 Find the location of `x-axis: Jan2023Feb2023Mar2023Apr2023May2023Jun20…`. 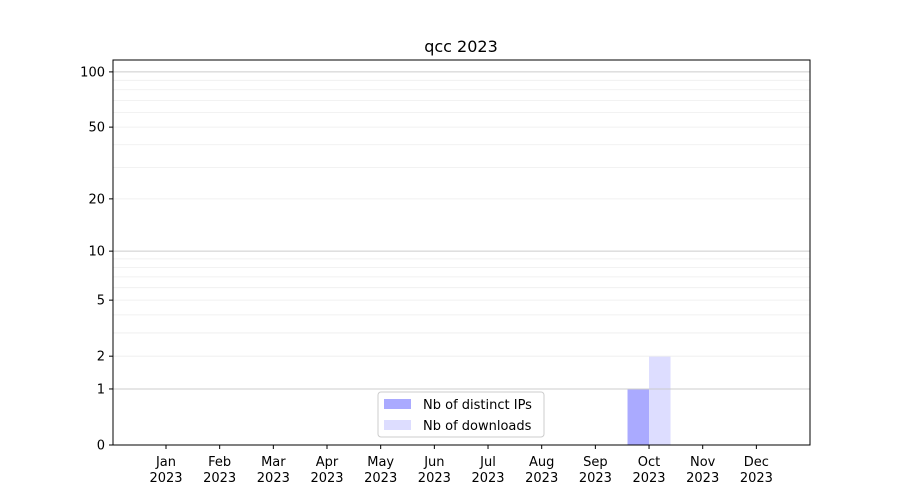

x-axis: Jan2023Feb2023Mar2023Apr2023May2023Jun20… is located at coordinates (461, 465).